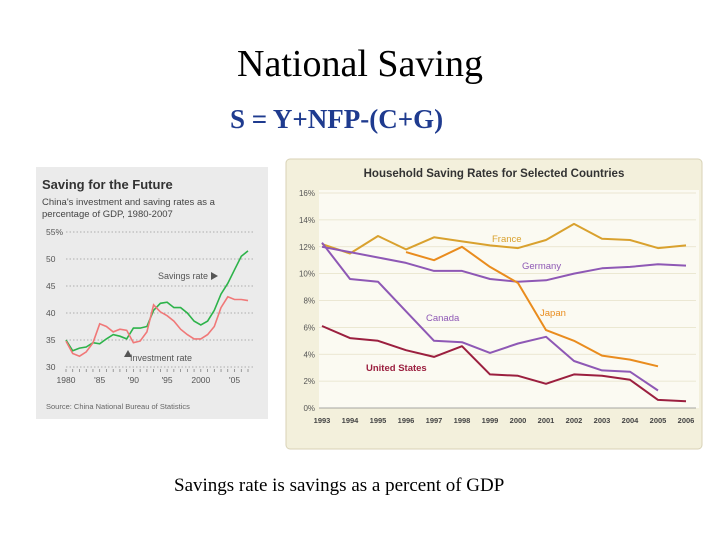 This screenshot has height=540, width=720. What do you see at coordinates (351, 420) in the screenshot?
I see `chart2-x-tick: 1994` at bounding box center [351, 420].